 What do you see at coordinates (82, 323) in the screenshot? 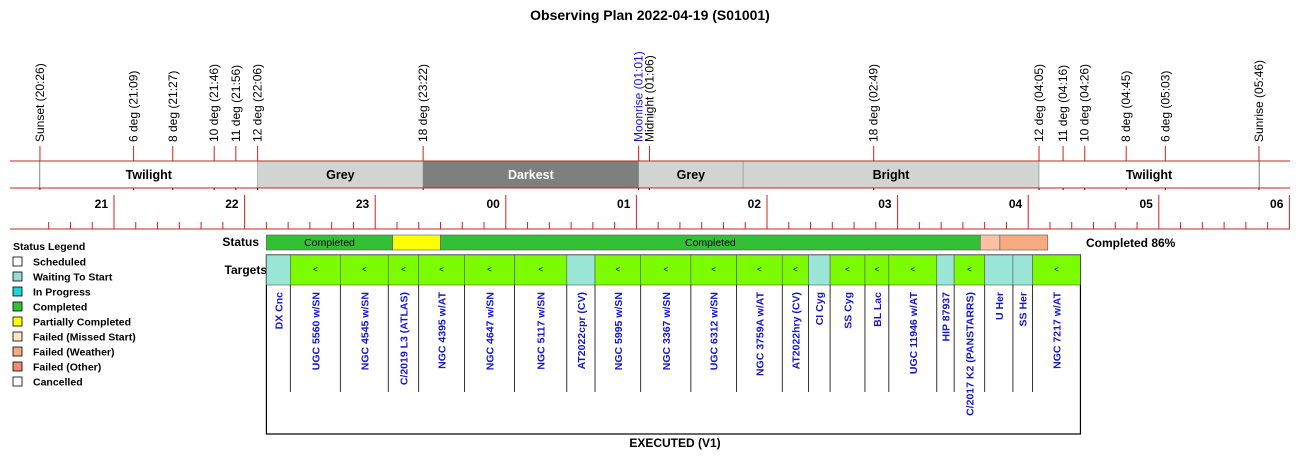
I see `legend-item-label: Partially Completed` at bounding box center [82, 323].